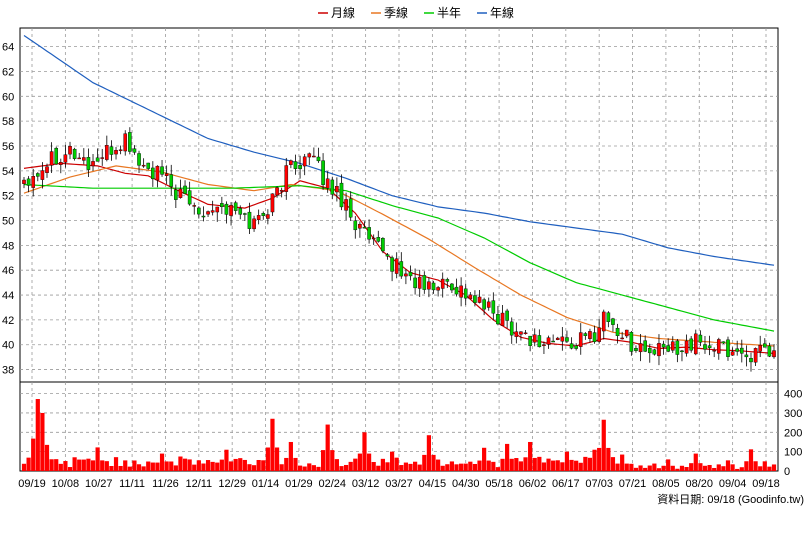  What do you see at coordinates (449, 13) in the screenshot?
I see `legend-label-2: 半年` at bounding box center [449, 13].